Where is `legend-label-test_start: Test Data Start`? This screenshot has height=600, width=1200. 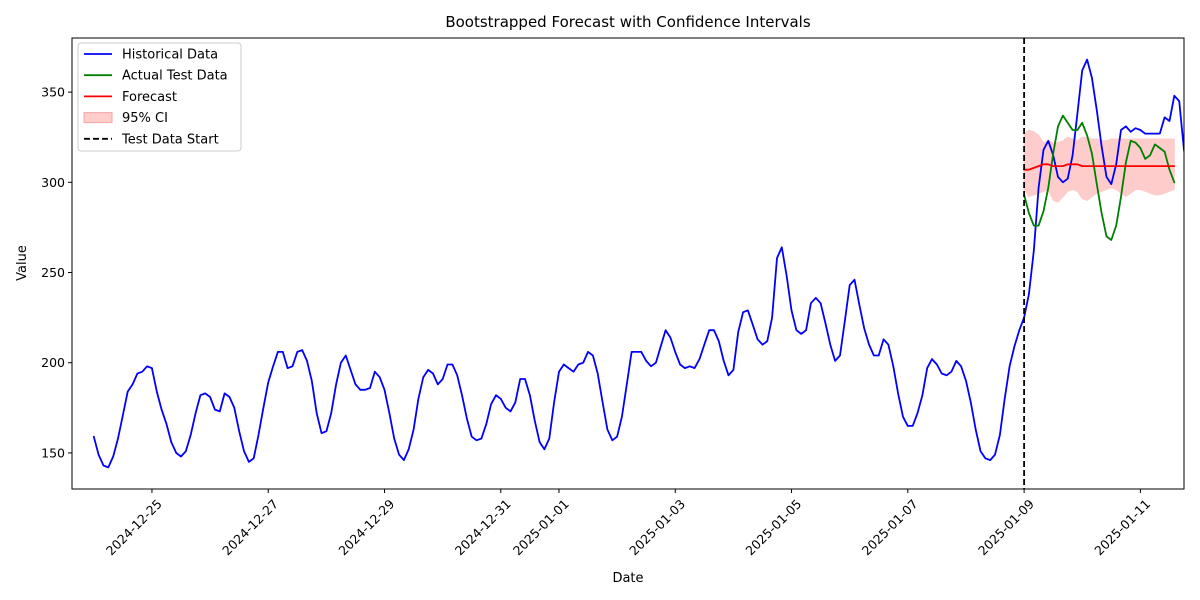
legend-label-test_start: Test Data Start is located at coordinates (170, 139).